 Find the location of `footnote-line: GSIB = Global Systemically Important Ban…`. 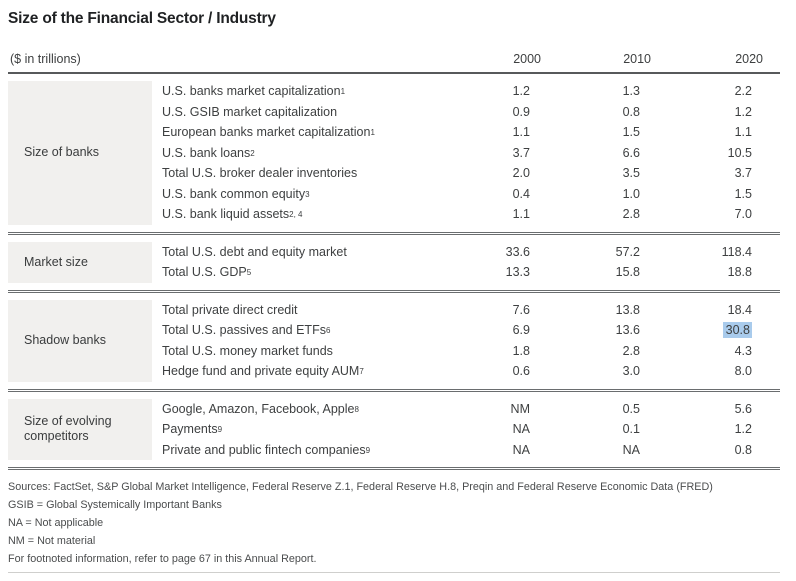

footnote-line: GSIB = Global Systemically Important Ban… is located at coordinates (115, 505).